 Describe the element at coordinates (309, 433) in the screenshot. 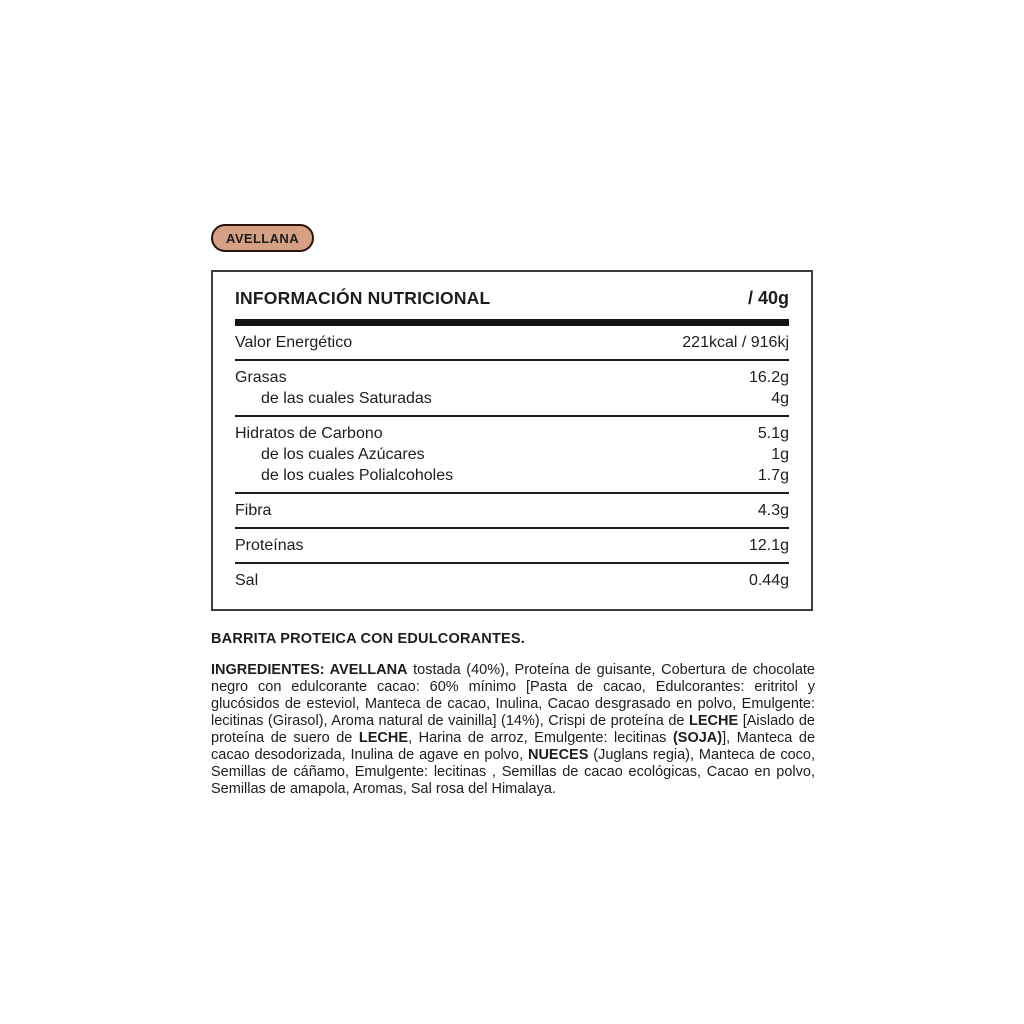

I see `nutrient-label: Hidratos de Carbono` at that location.